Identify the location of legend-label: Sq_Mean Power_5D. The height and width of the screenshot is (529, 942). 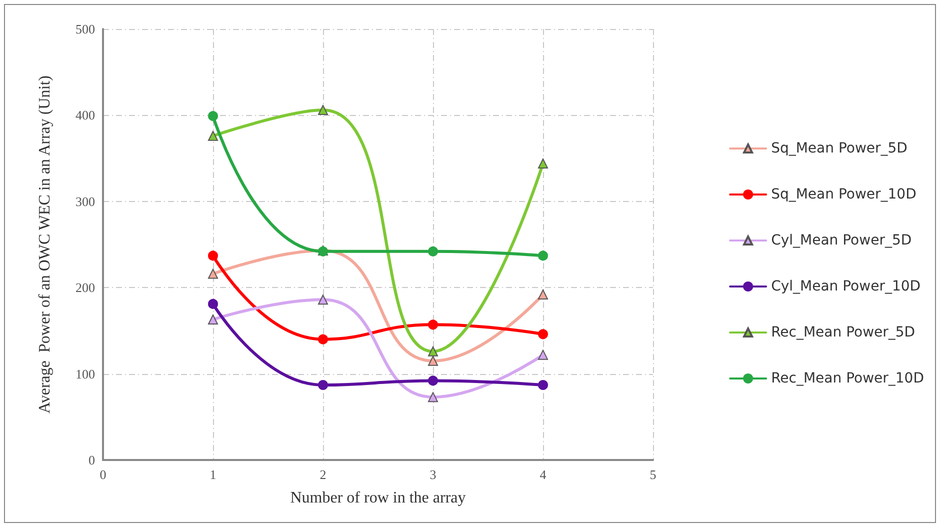
(839, 148).